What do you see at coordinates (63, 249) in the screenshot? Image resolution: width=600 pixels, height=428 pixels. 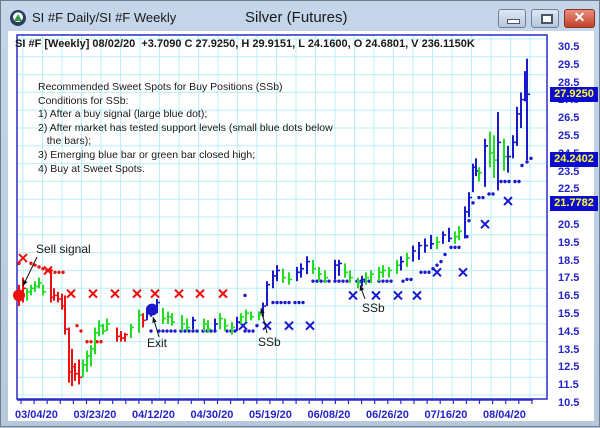 I see `sell-signal-label: Sell signal` at bounding box center [63, 249].